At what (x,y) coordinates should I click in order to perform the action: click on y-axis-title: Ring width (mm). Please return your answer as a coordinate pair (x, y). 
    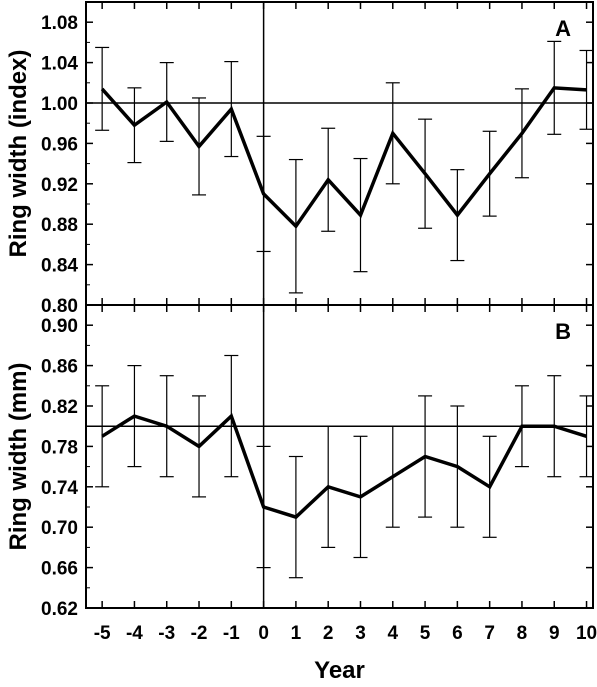
    Looking at the image, I should click on (18, 457).